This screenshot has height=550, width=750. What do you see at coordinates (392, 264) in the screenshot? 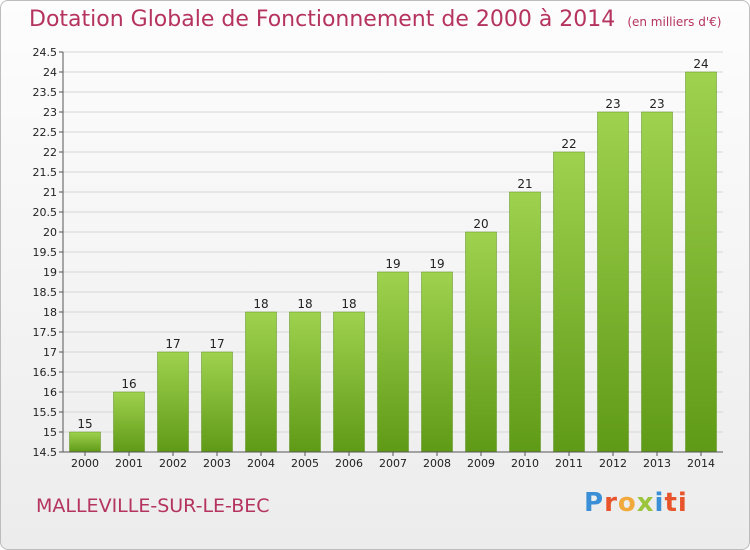
I see `data-label-2007: 19` at bounding box center [392, 264].